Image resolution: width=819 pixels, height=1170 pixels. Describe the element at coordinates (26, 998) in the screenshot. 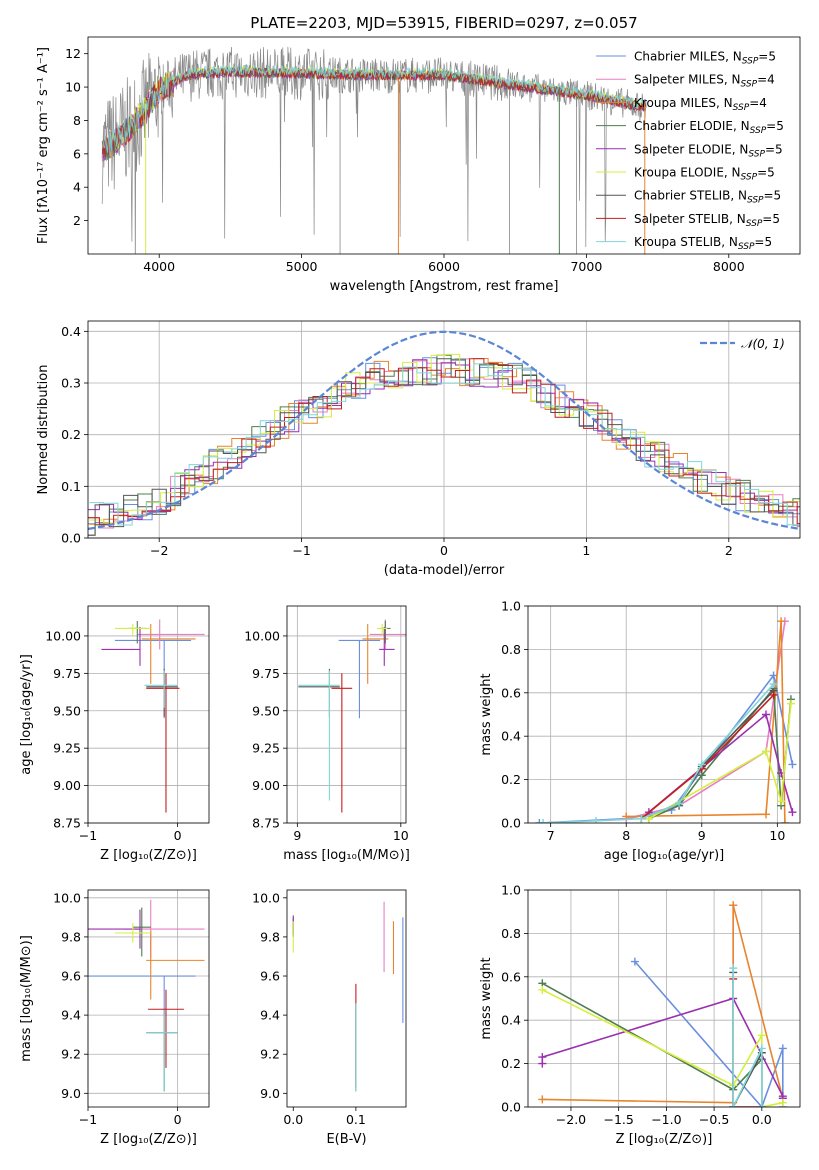

I see `y-axis-label: mass [log₁₀(M/M⊙)]` at that location.